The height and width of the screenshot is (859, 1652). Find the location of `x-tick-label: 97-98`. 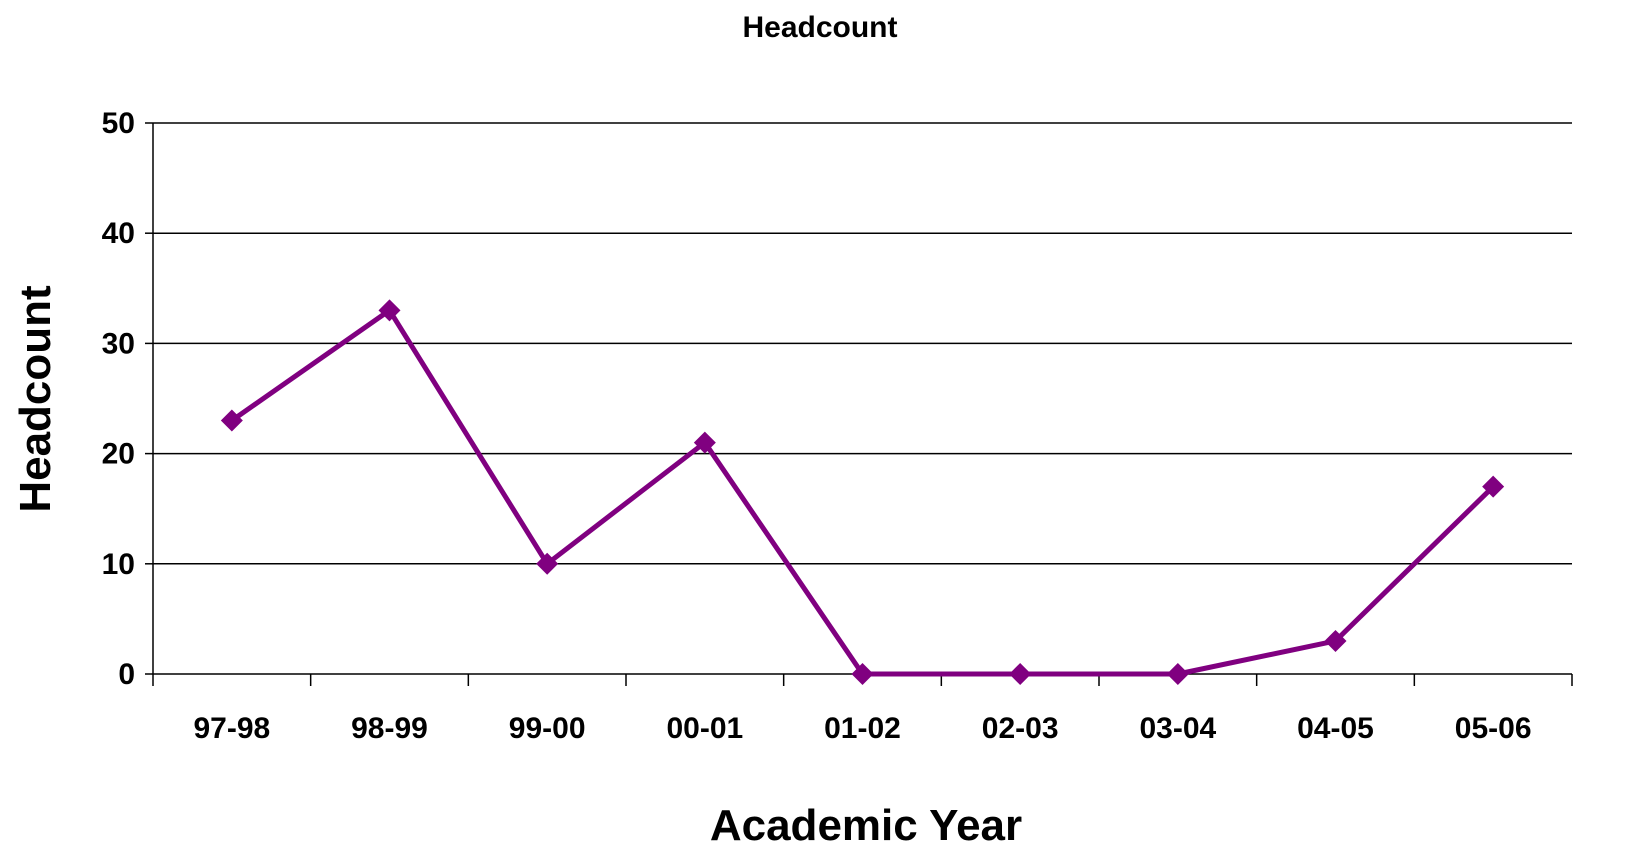

x-tick-label: 97-98 is located at coordinates (231, 728).